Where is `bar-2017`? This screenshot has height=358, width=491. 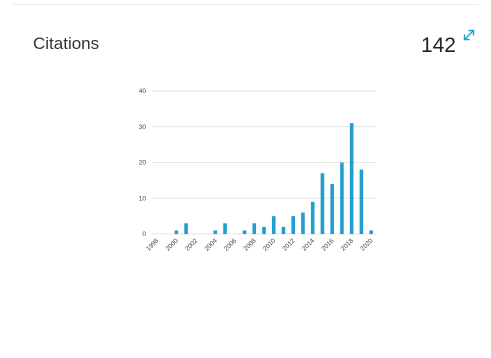 bar-2017 is located at coordinates (342, 198).